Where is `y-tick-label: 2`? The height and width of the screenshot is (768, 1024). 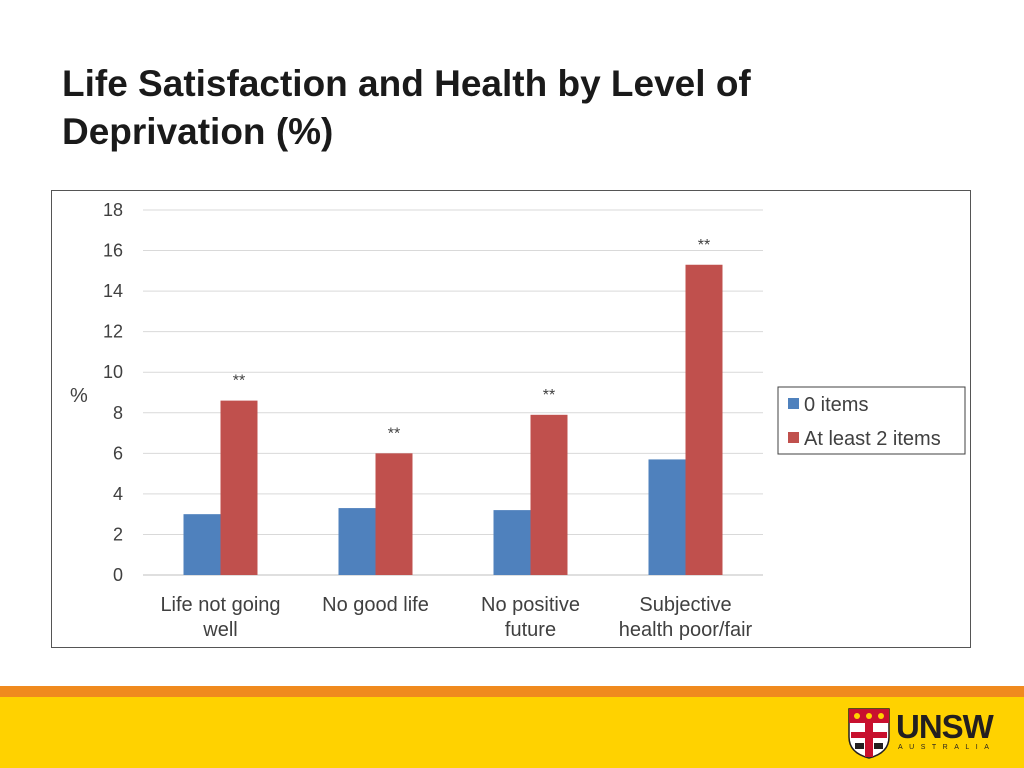
y-tick-label: 2 is located at coordinates (118, 534).